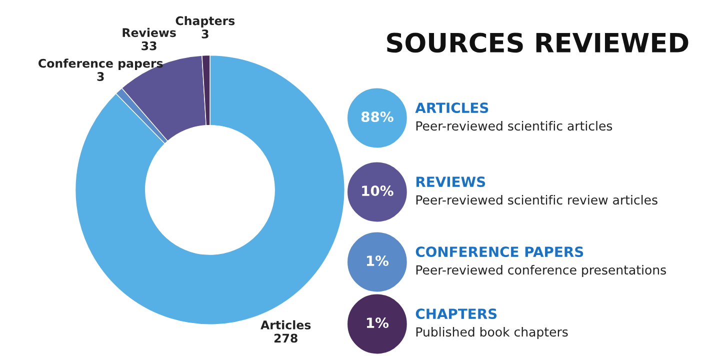 The width and height of the screenshot is (707, 356). Describe the element at coordinates (500, 252) in the screenshot. I see `text: CONFERENCE PAPERS` at that location.